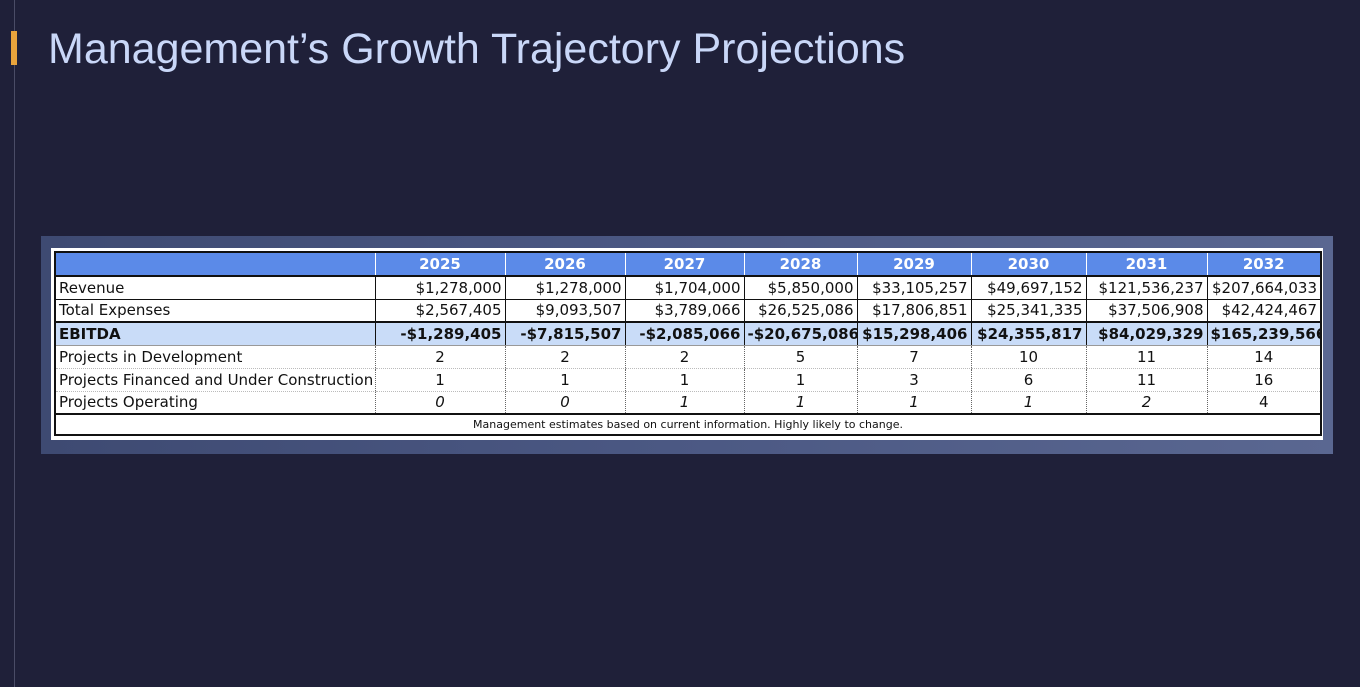 This screenshot has height=687, width=1360. I want to click on table-cell: 16, so click(1263, 380).